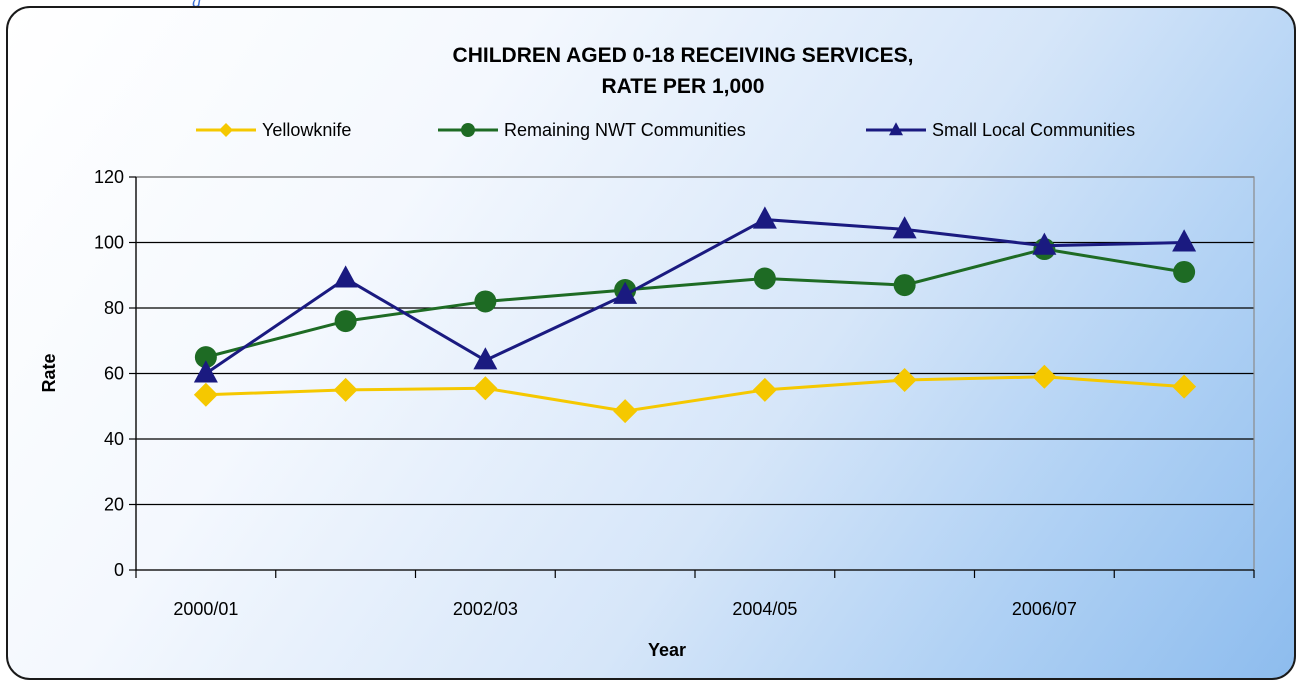  I want to click on x-tick-label: 2002/03, so click(485, 609).